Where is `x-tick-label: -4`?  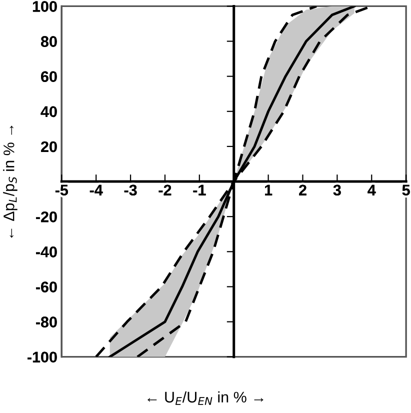 x-tick-label: -4 is located at coordinates (96, 190).